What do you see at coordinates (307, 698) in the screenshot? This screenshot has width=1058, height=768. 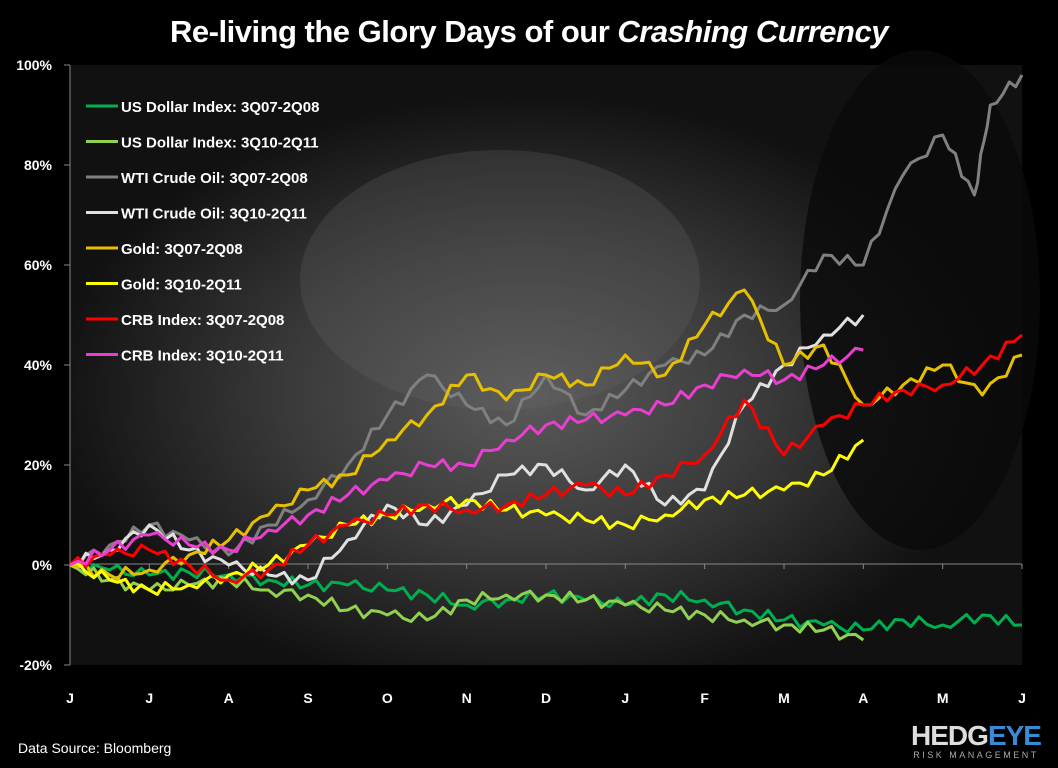 I see `x-tick-label: S` at bounding box center [307, 698].